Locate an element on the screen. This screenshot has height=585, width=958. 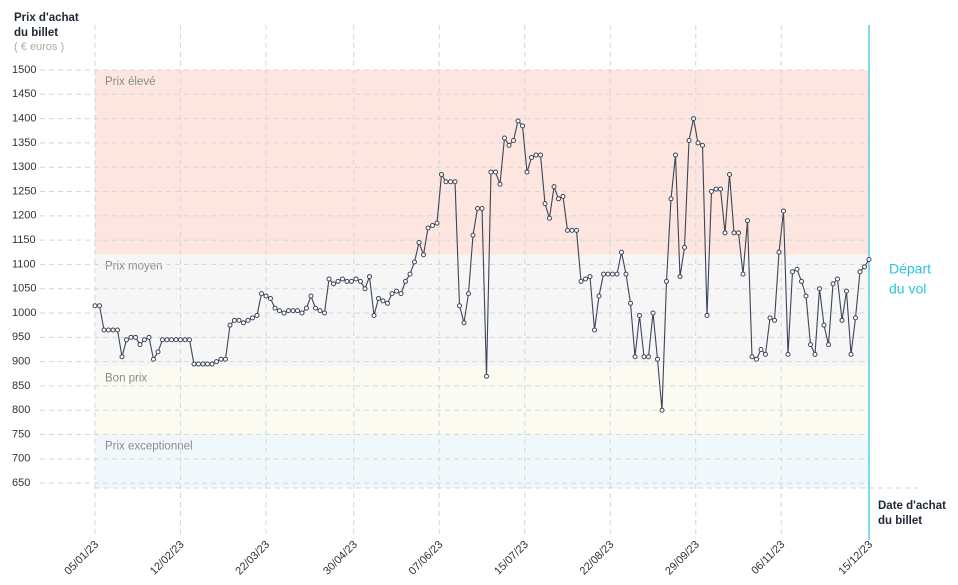
y-tick-label: 700 is located at coordinates (21, 459).